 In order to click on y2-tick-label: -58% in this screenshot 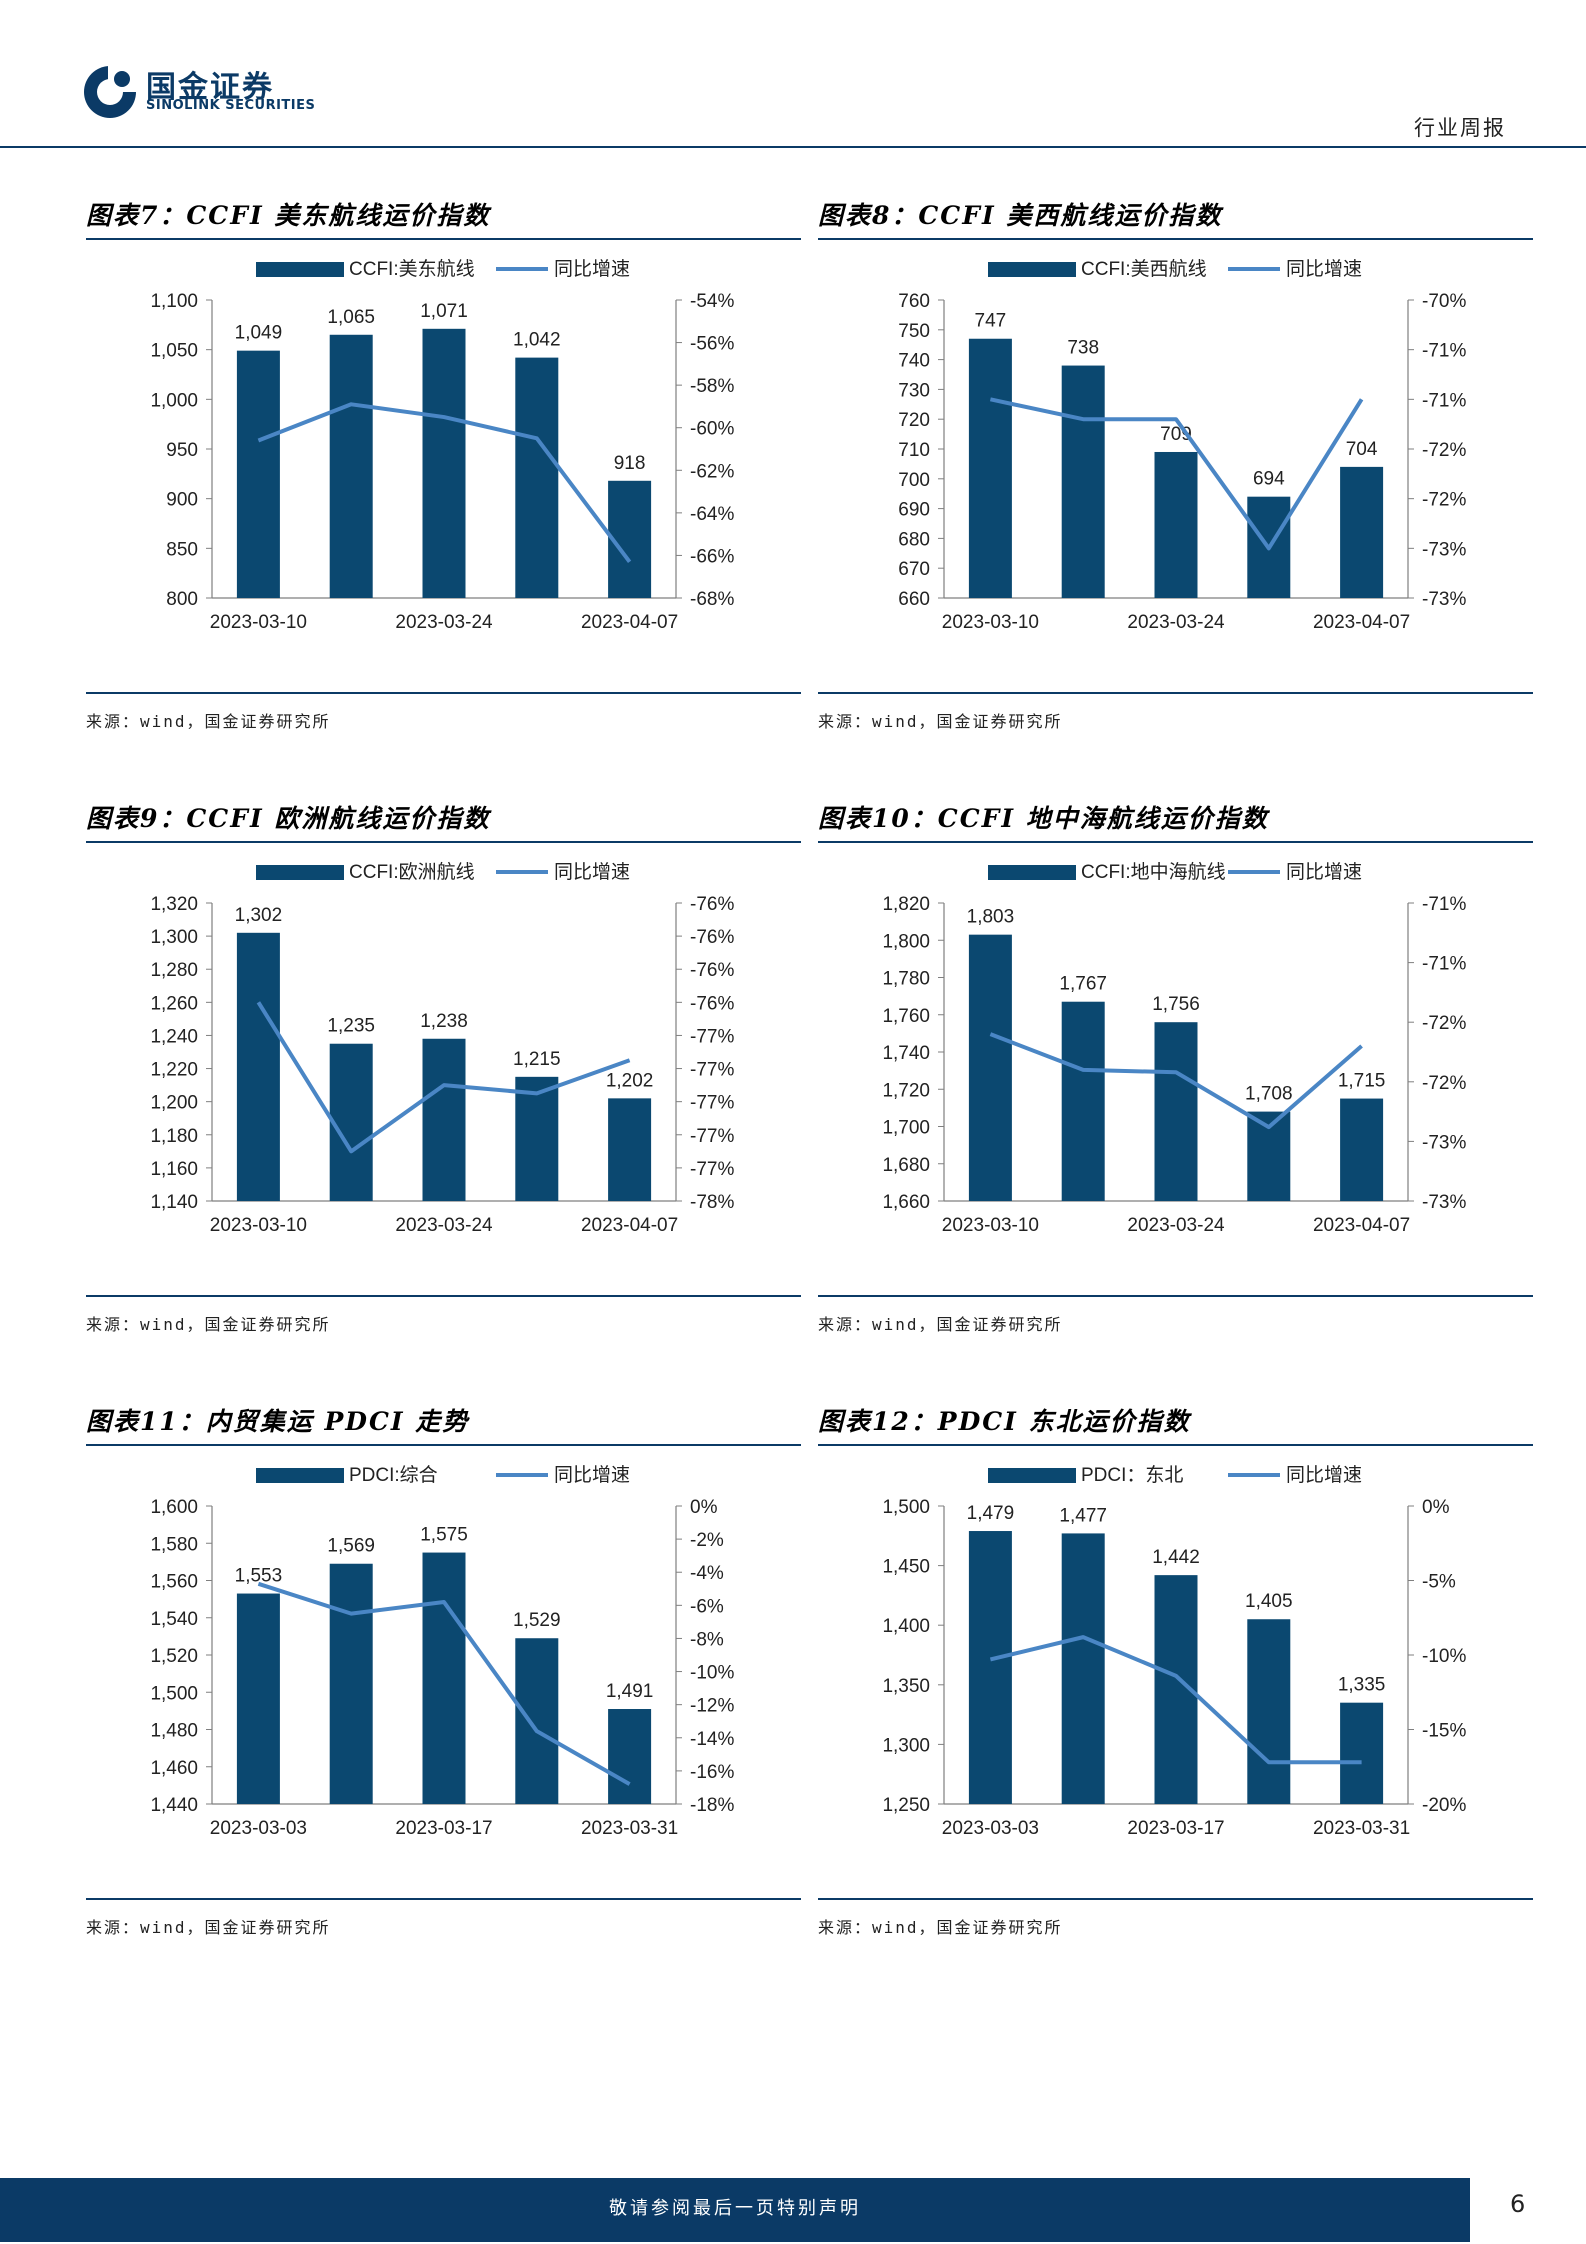, I will do `click(712, 386)`.